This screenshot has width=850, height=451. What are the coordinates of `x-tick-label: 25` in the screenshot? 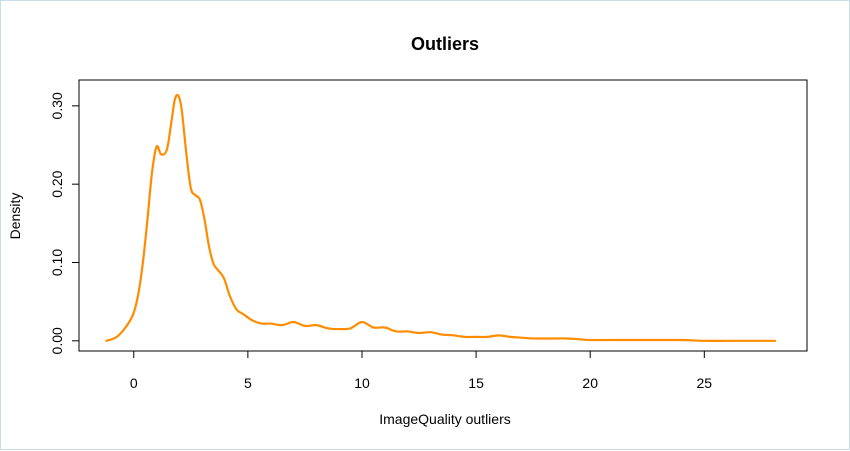 It's located at (705, 383).